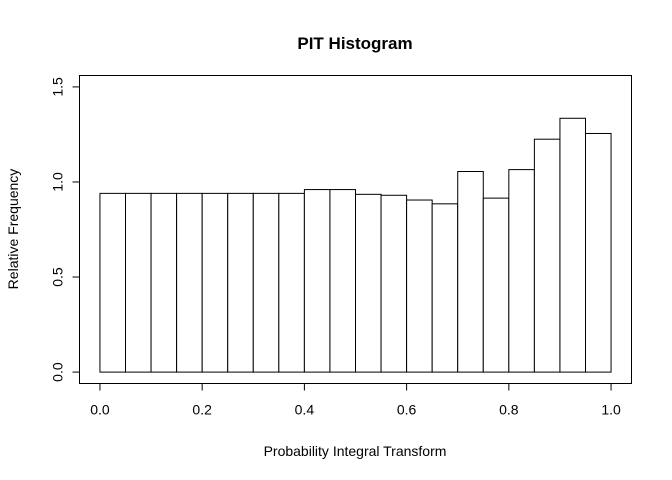  Describe the element at coordinates (509, 410) in the screenshot. I see `x-tick-label: 0.8` at that location.